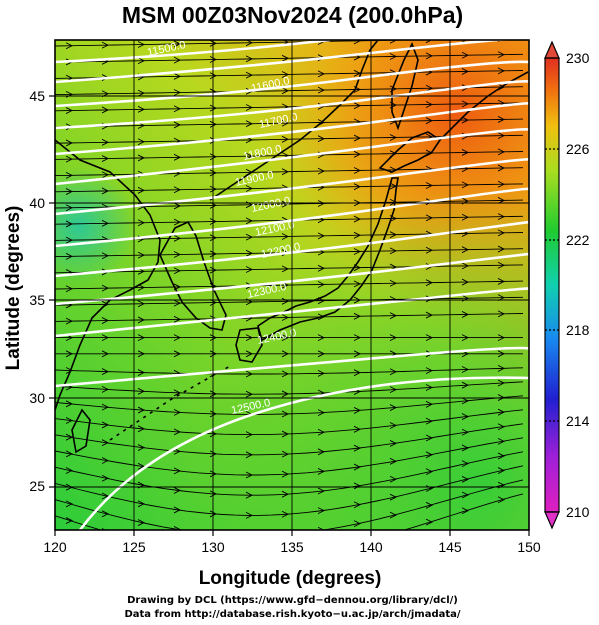 This screenshot has height=625, width=599. What do you see at coordinates (567, 285) in the screenshot?
I see `colorbar: 230 226 222 218 214 210` at bounding box center [567, 285].